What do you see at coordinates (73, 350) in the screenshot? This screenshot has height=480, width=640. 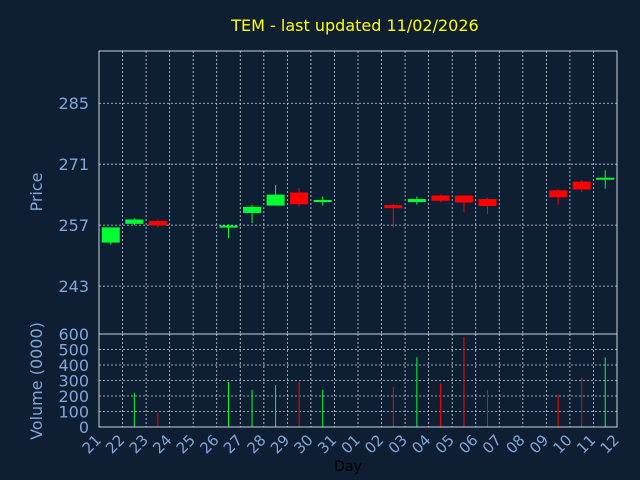 I see `volume-tick-label: 500` at bounding box center [73, 350].